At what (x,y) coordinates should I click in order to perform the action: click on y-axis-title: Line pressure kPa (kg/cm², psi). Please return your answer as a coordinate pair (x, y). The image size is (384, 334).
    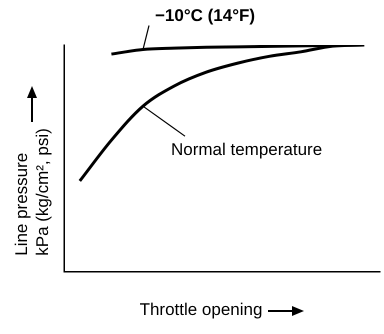
    Looking at the image, I should click on (32, 192).